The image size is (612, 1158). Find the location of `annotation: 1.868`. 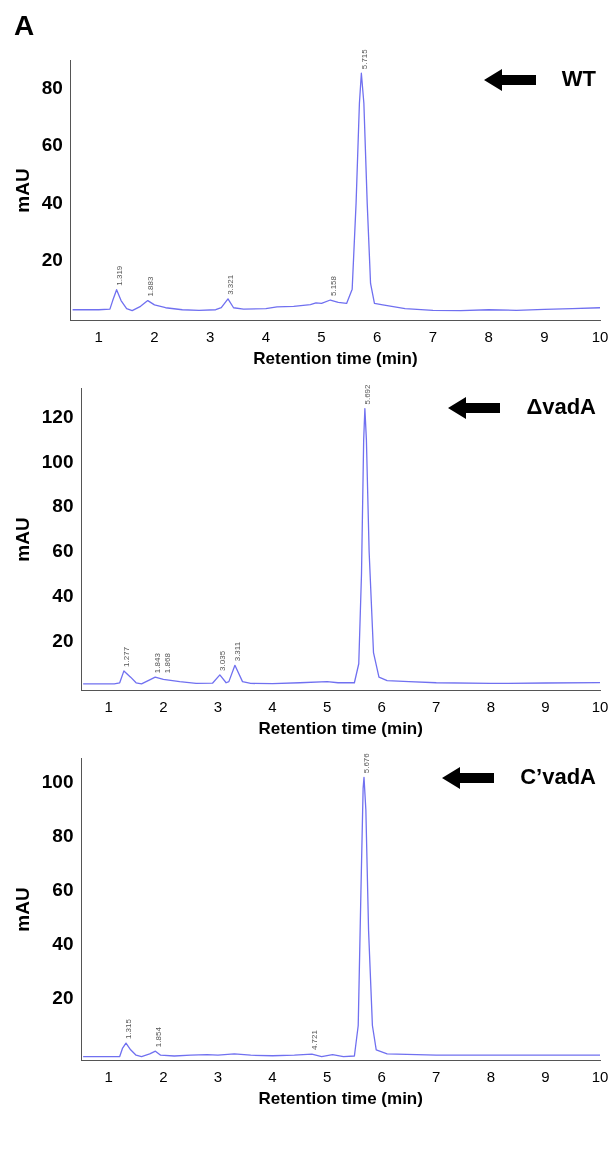

annotation: 1.868 is located at coordinates (167, 663).